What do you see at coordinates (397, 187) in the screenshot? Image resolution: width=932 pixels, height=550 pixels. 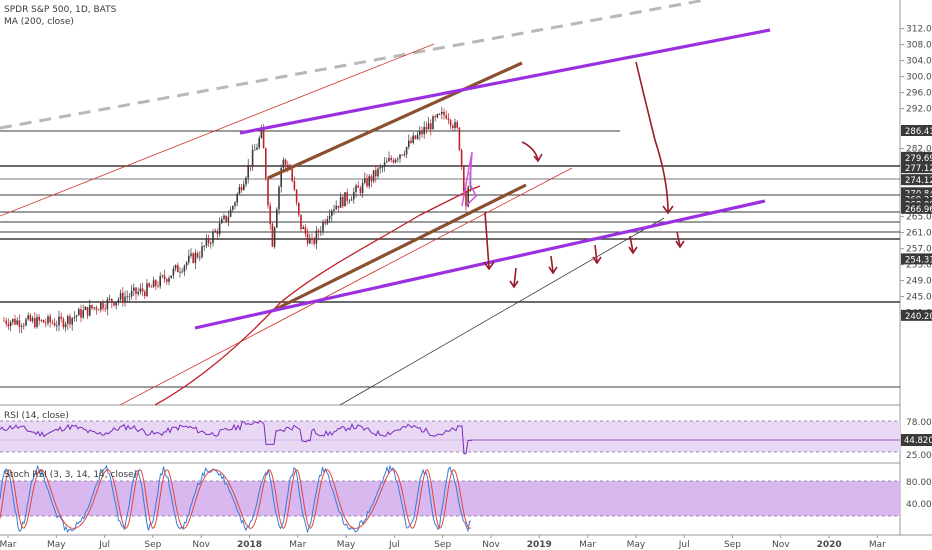 I see `brown-channel` at bounding box center [397, 187].